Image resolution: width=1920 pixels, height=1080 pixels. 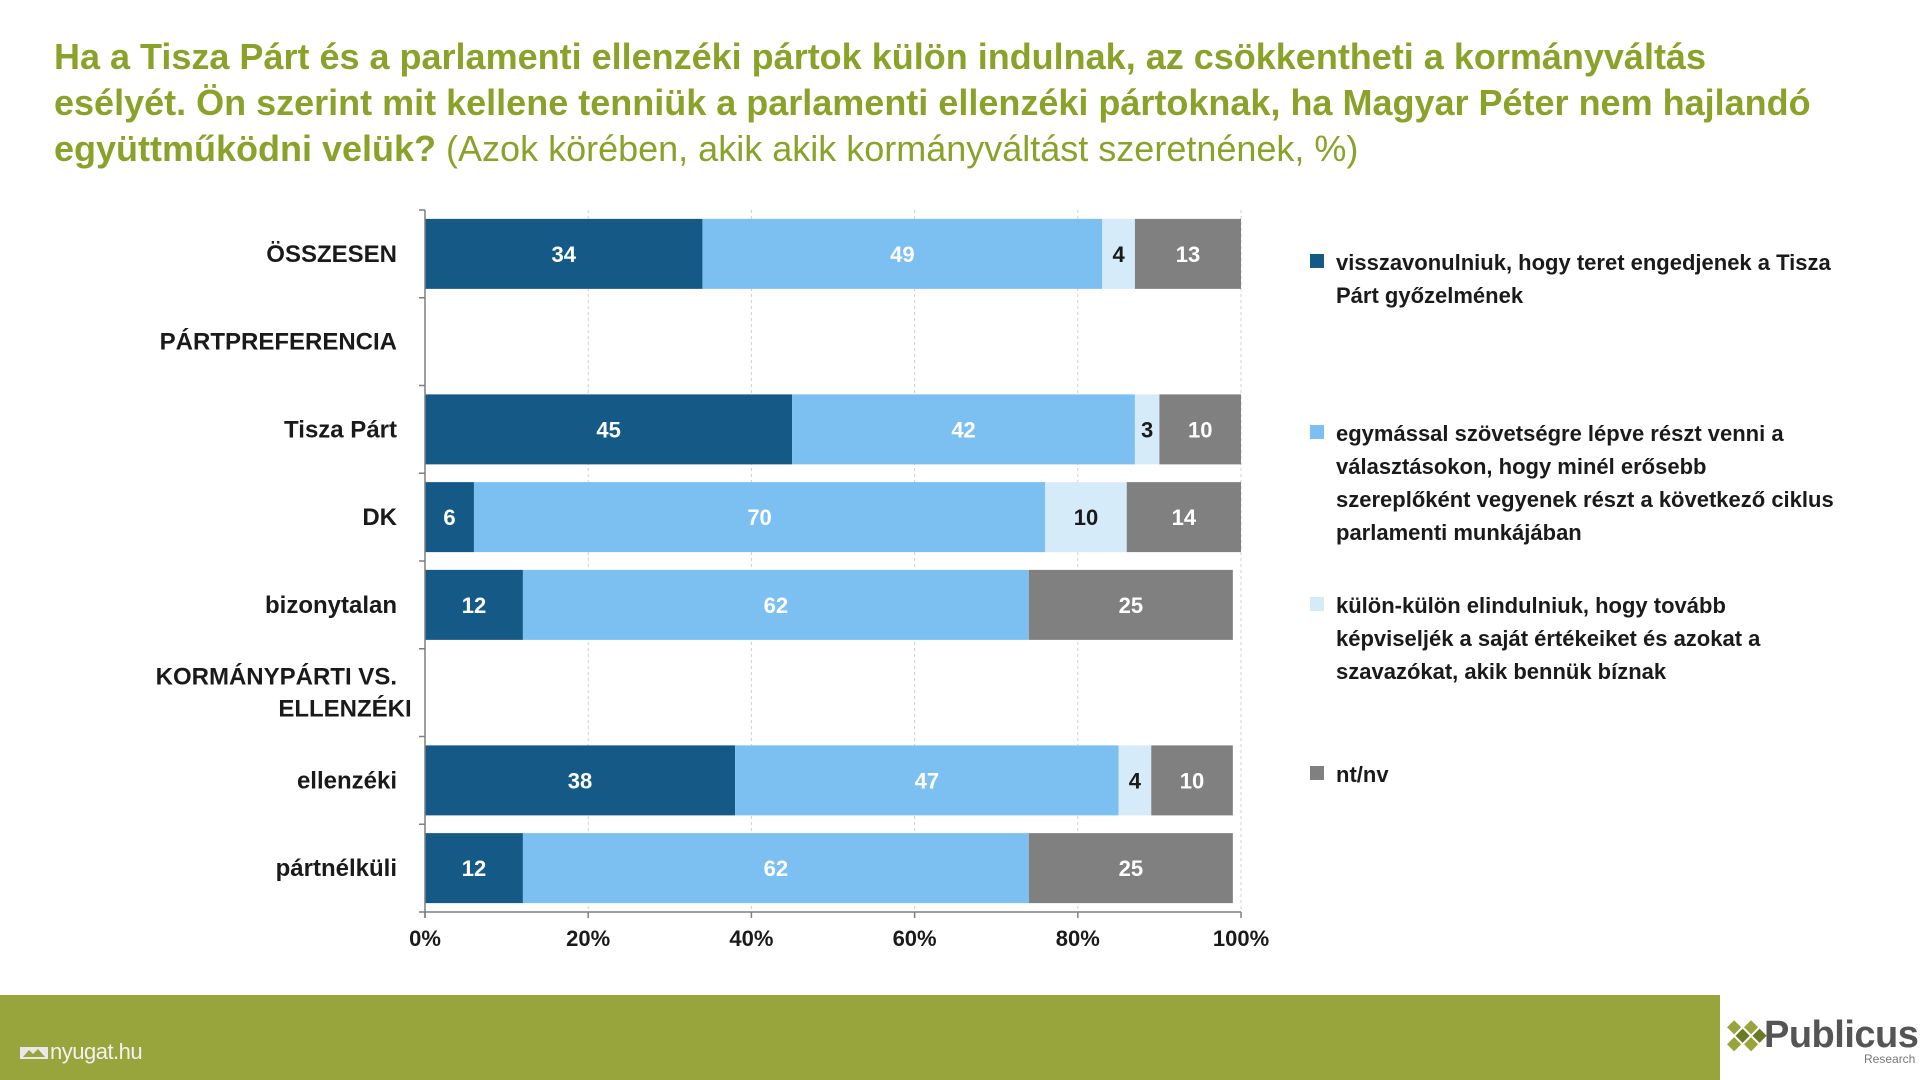 I want to click on data-label: 45, so click(x=608, y=429).